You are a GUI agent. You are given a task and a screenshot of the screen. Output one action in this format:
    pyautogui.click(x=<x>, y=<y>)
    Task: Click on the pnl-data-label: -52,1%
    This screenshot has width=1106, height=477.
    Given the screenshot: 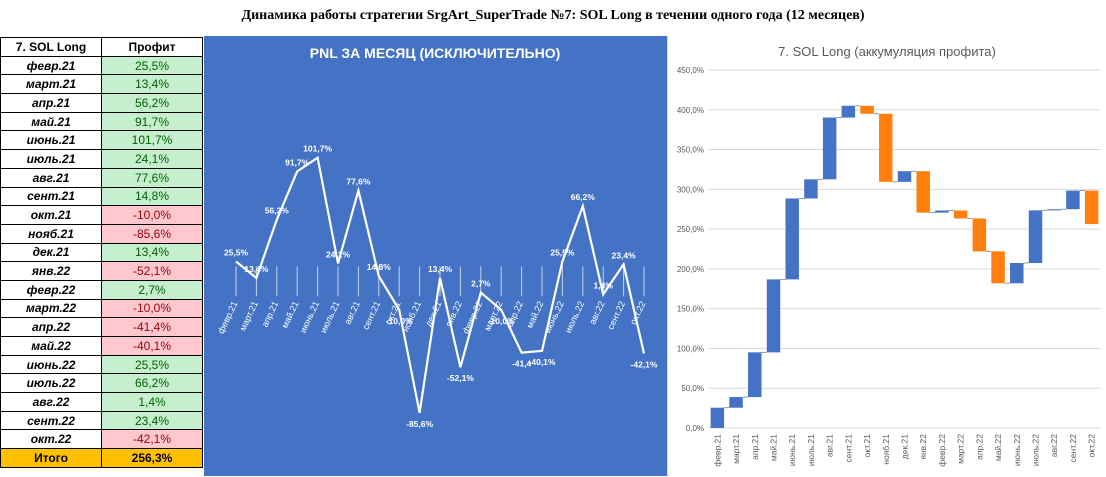 What is the action you would take?
    pyautogui.click(x=460, y=378)
    